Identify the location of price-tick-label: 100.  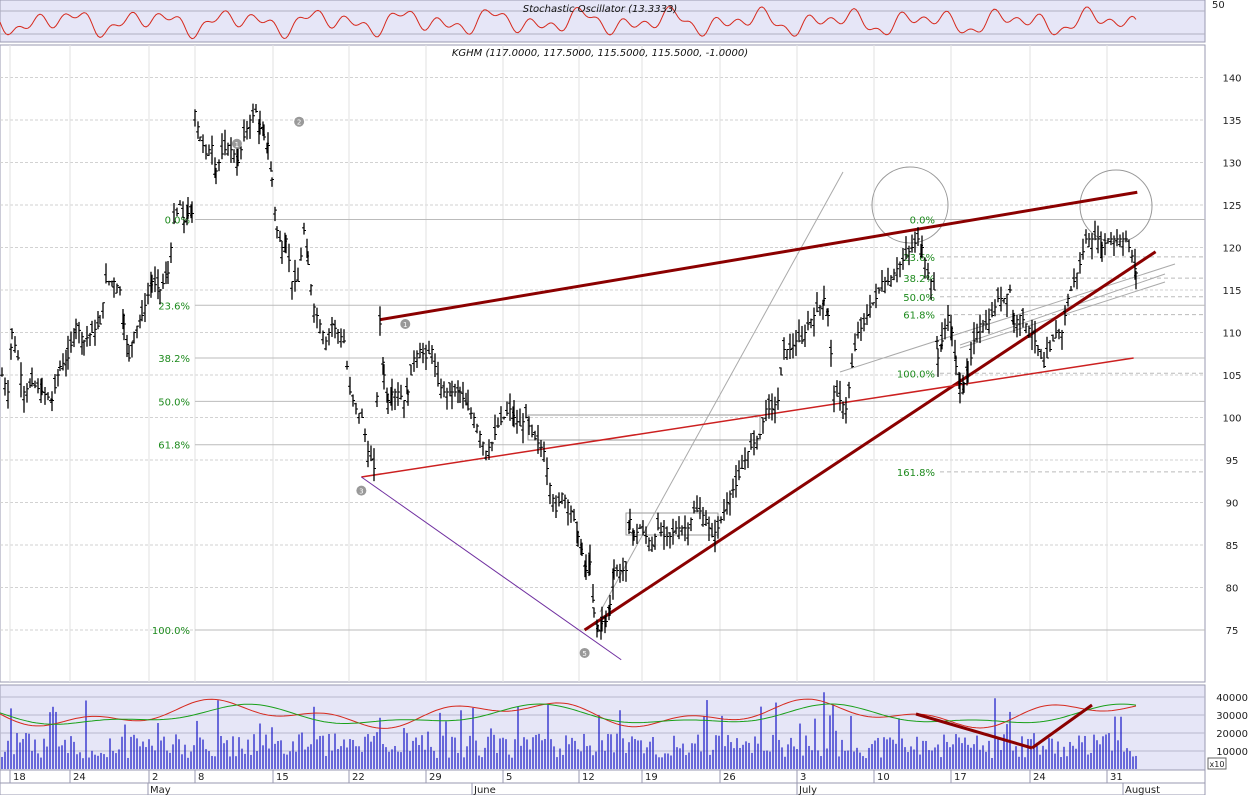
(1231, 419).